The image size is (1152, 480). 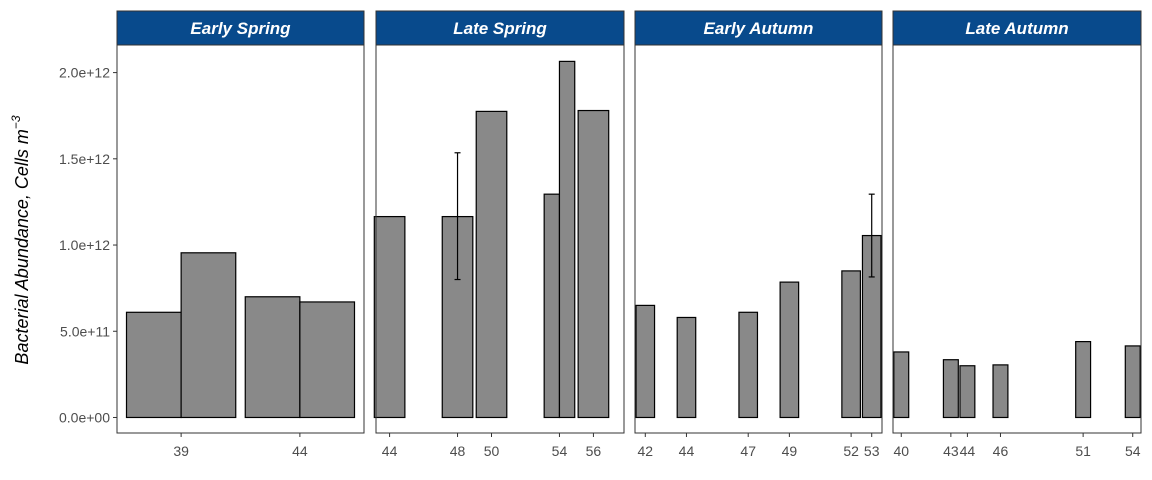 What do you see at coordinates (84, 417) in the screenshot?
I see `y-tick-label: 0.0e+00` at bounding box center [84, 417].